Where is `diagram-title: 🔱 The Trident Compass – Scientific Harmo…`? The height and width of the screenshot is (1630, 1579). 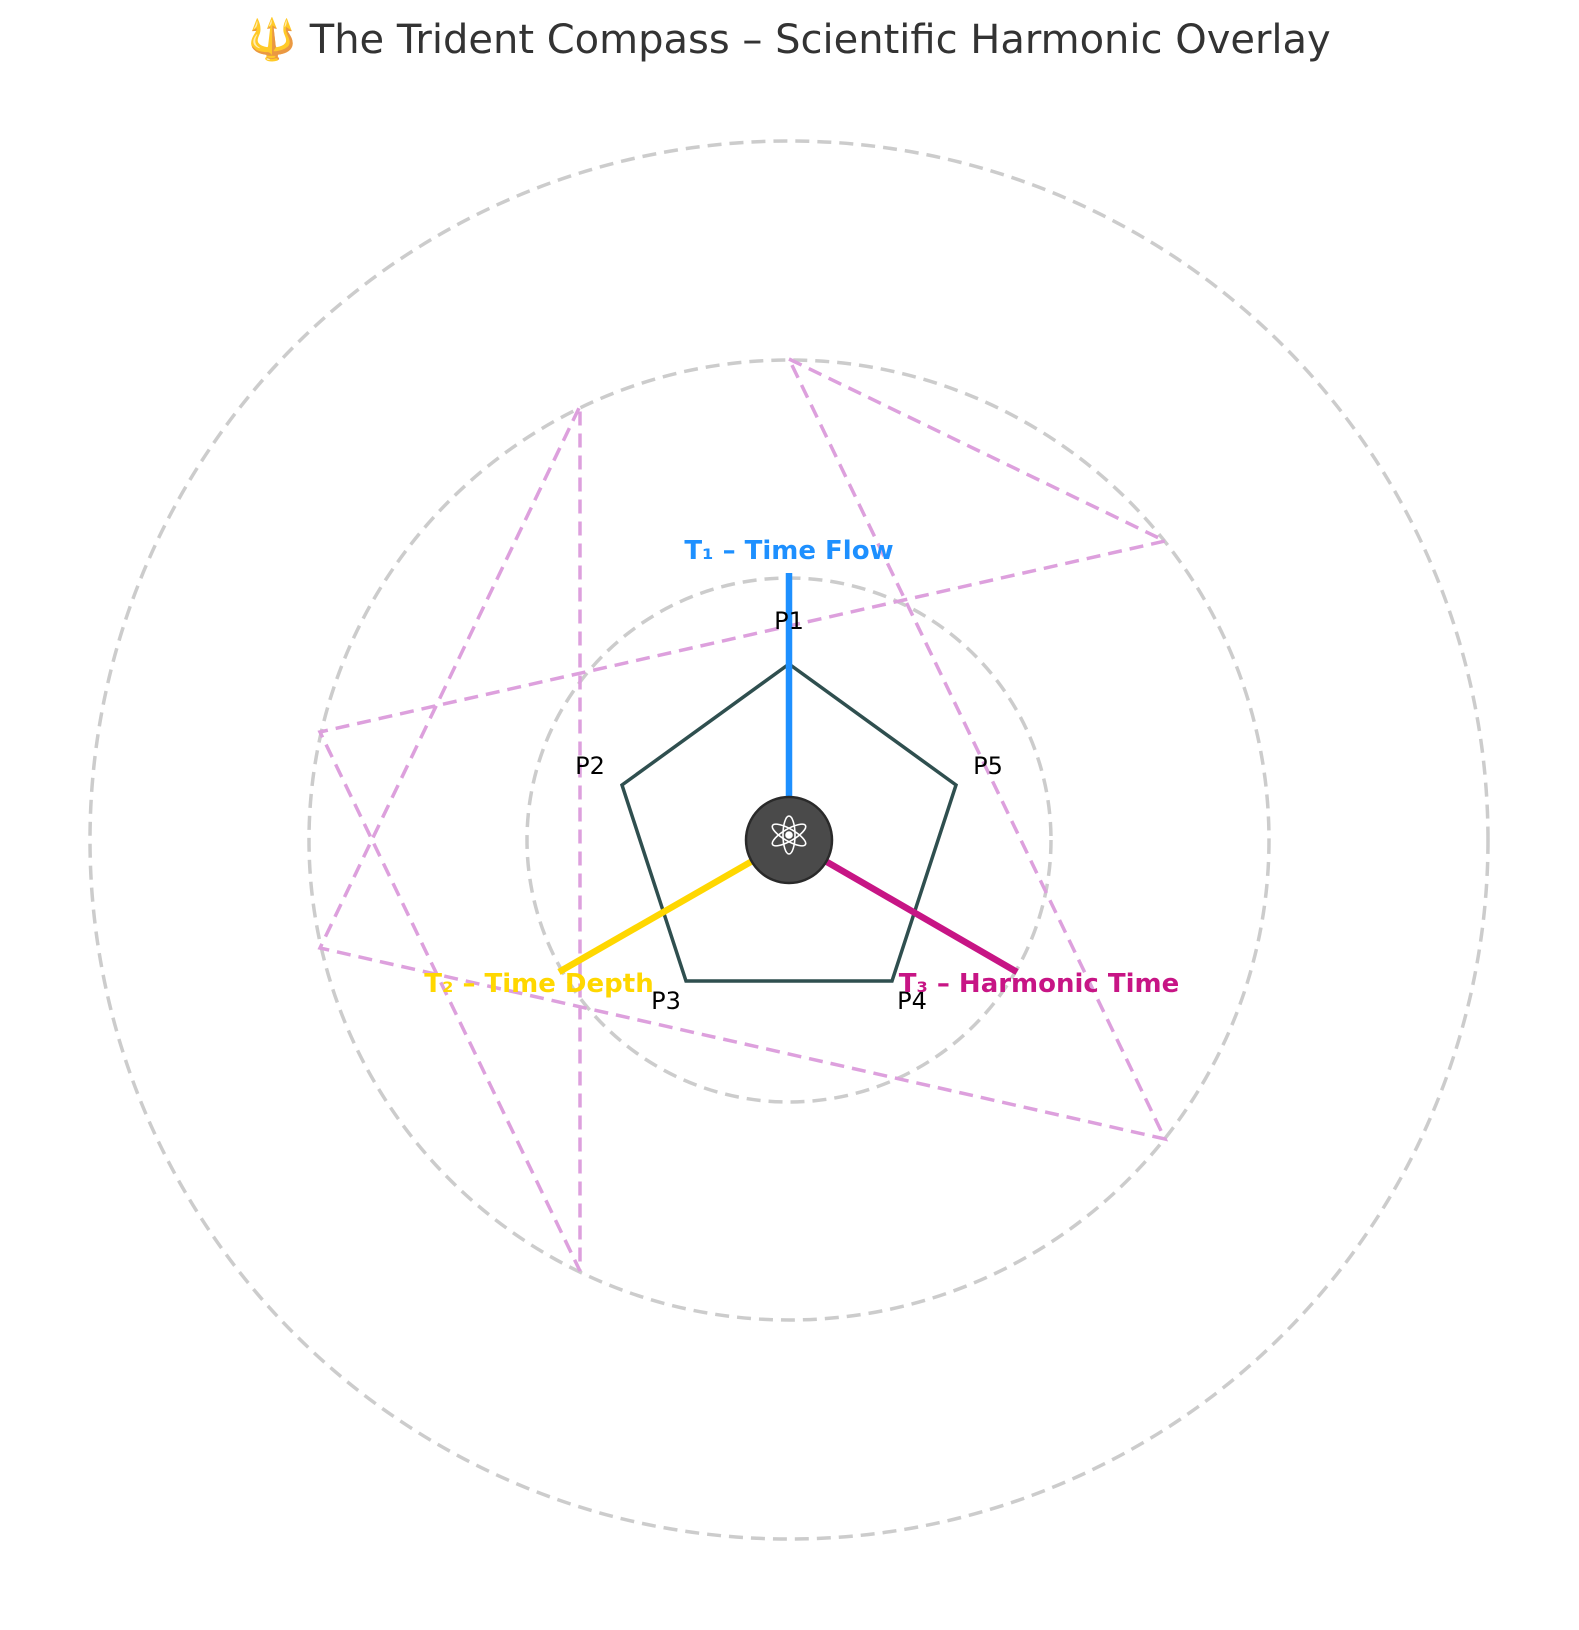
diagram-title: 🔱 The Trident Compass – Scientific Harmo… is located at coordinates (788, 39).